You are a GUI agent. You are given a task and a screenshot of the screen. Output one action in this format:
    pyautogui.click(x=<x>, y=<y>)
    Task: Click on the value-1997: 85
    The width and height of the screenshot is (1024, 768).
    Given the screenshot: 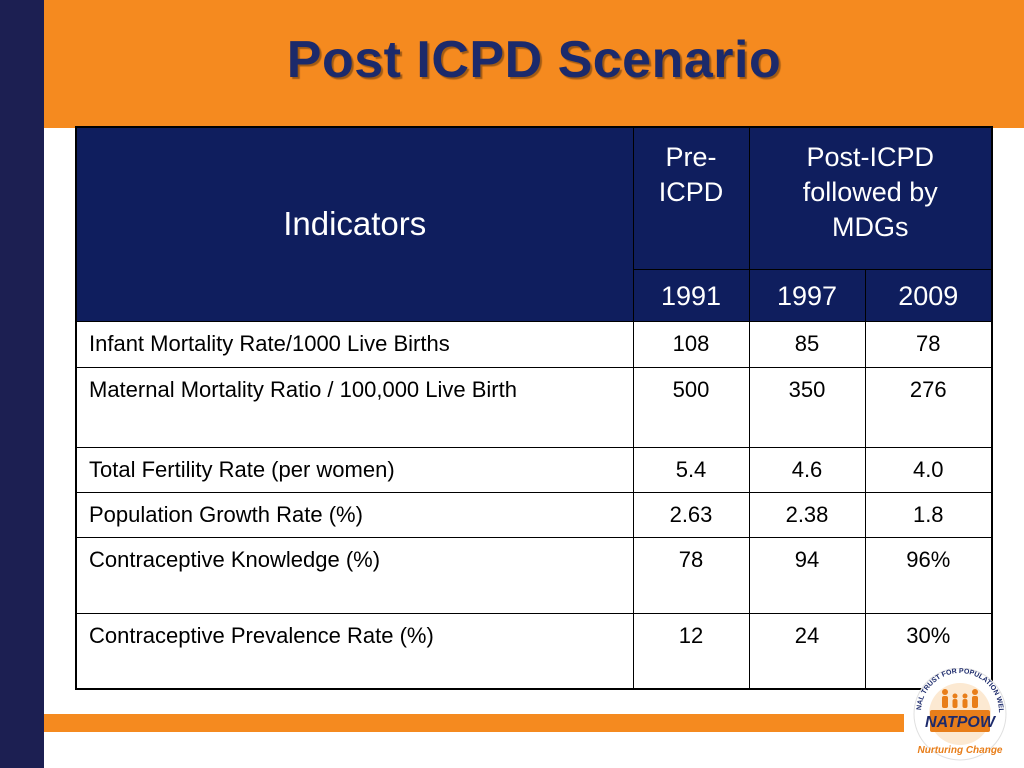 What is the action you would take?
    pyautogui.click(x=807, y=344)
    